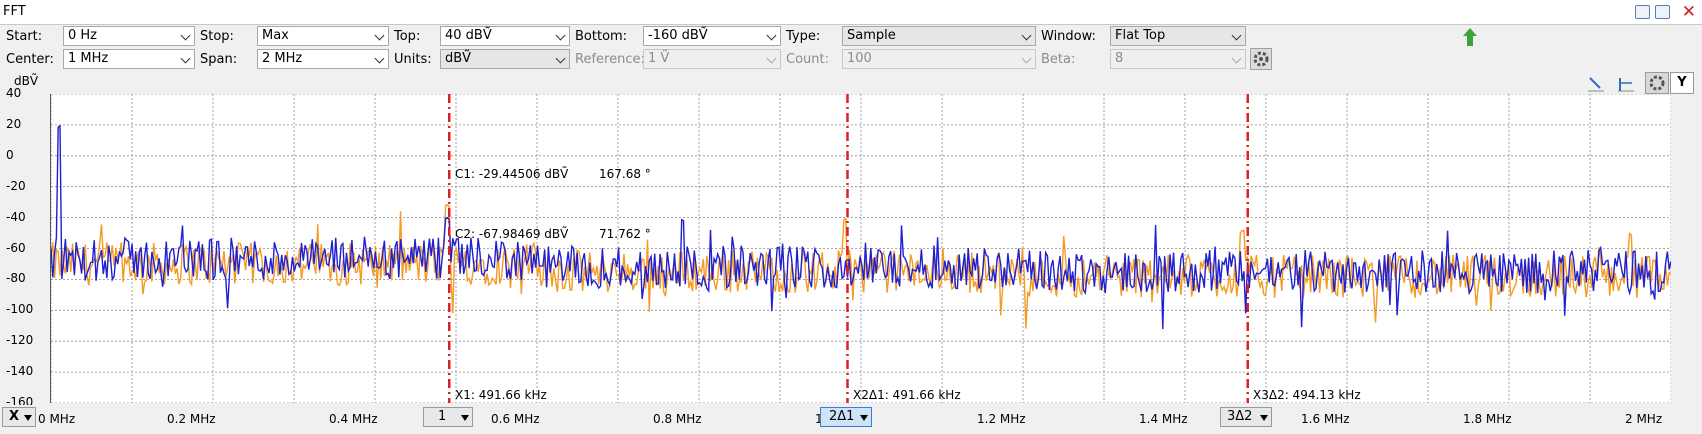 This screenshot has height=434, width=1702. What do you see at coordinates (1642, 12) in the screenshot?
I see `restore-icon` at bounding box center [1642, 12].